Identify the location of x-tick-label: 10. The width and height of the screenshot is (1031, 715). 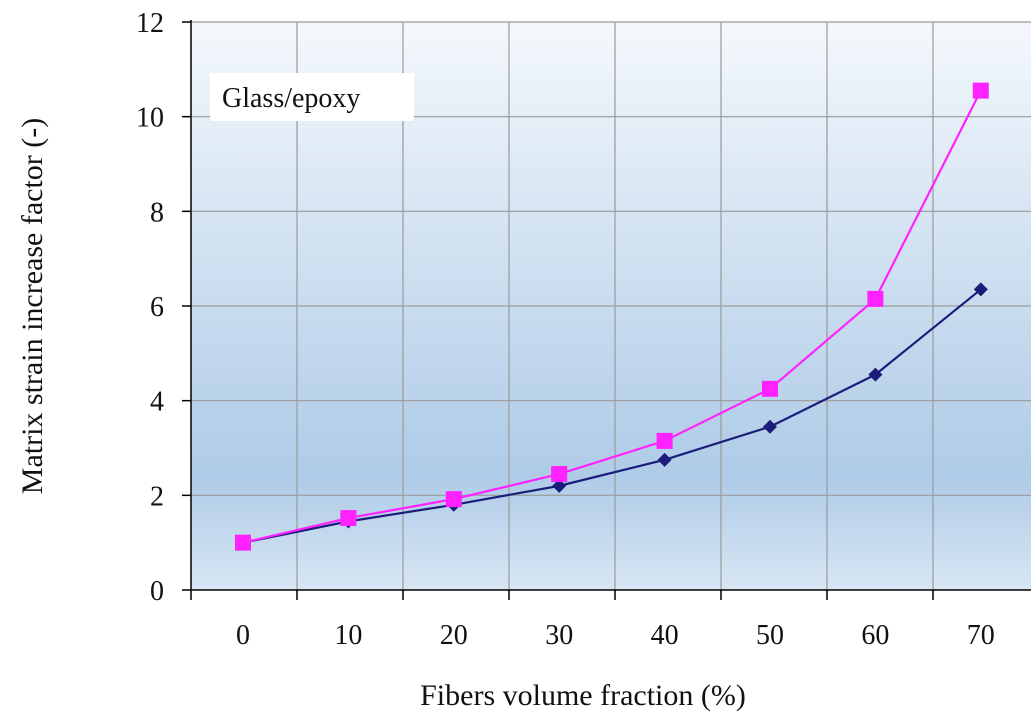
(348, 635).